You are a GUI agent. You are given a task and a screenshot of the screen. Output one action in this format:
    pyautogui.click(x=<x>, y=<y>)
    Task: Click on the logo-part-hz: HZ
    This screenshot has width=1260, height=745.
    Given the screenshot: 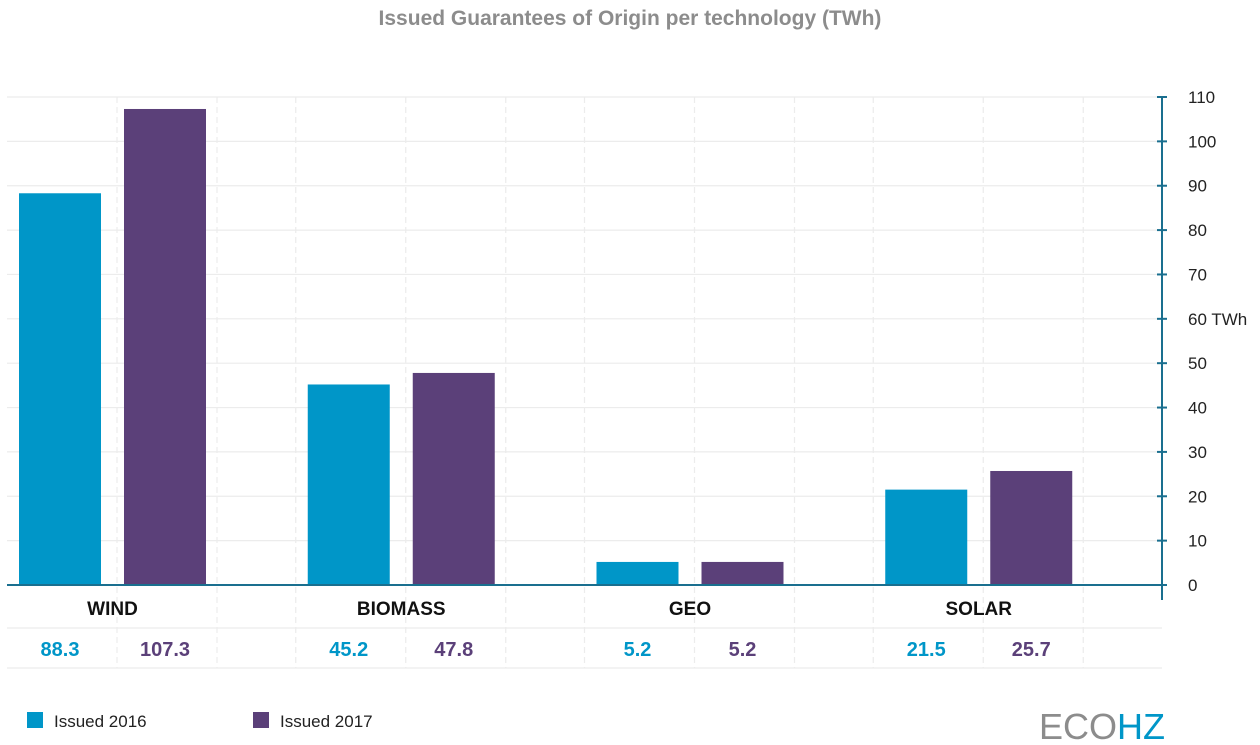 What is the action you would take?
    pyautogui.click(x=1141, y=725)
    